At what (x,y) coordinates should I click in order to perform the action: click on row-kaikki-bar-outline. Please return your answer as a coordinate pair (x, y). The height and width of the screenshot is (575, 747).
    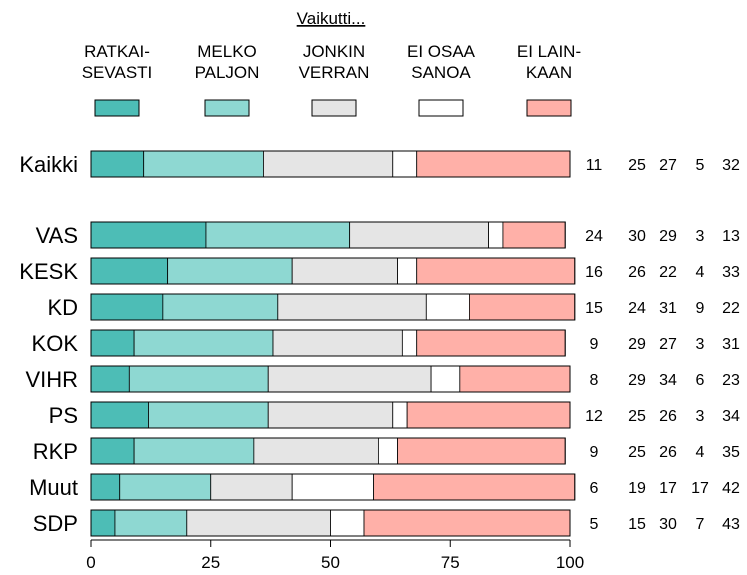
    Looking at the image, I should click on (330, 164).